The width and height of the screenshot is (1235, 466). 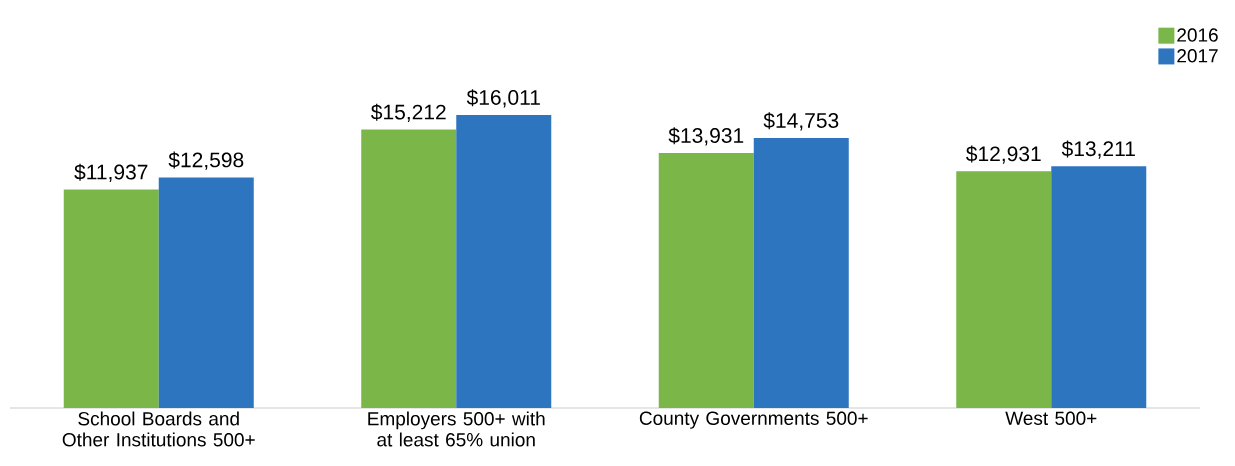 What do you see at coordinates (753, 420) in the screenshot?
I see `x-tick-label: County Governments 500+` at bounding box center [753, 420].